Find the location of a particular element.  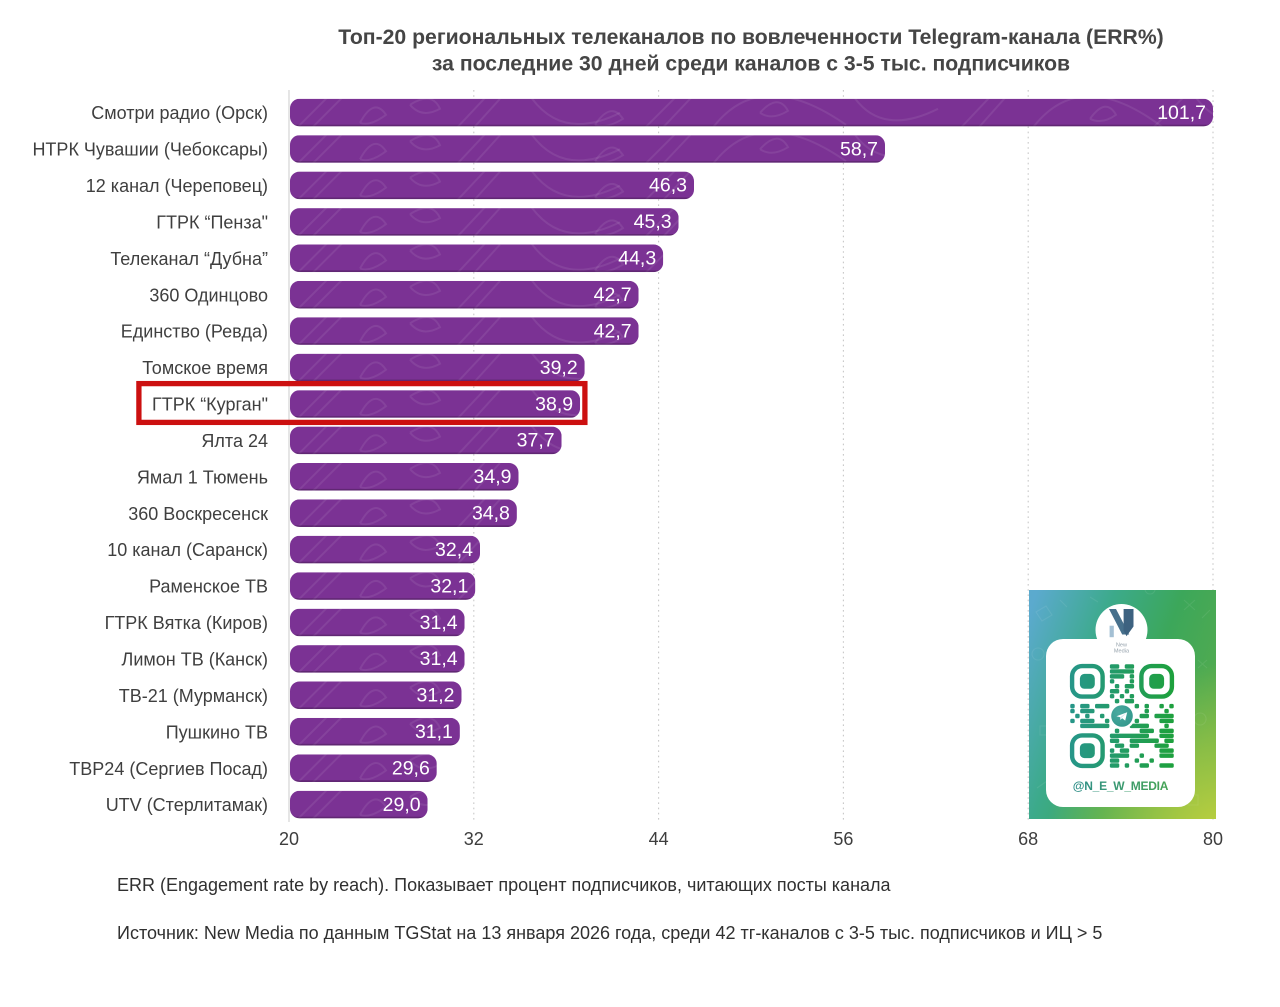

svg-text: Телеканал “Дубна” is located at coordinates (189, 259).